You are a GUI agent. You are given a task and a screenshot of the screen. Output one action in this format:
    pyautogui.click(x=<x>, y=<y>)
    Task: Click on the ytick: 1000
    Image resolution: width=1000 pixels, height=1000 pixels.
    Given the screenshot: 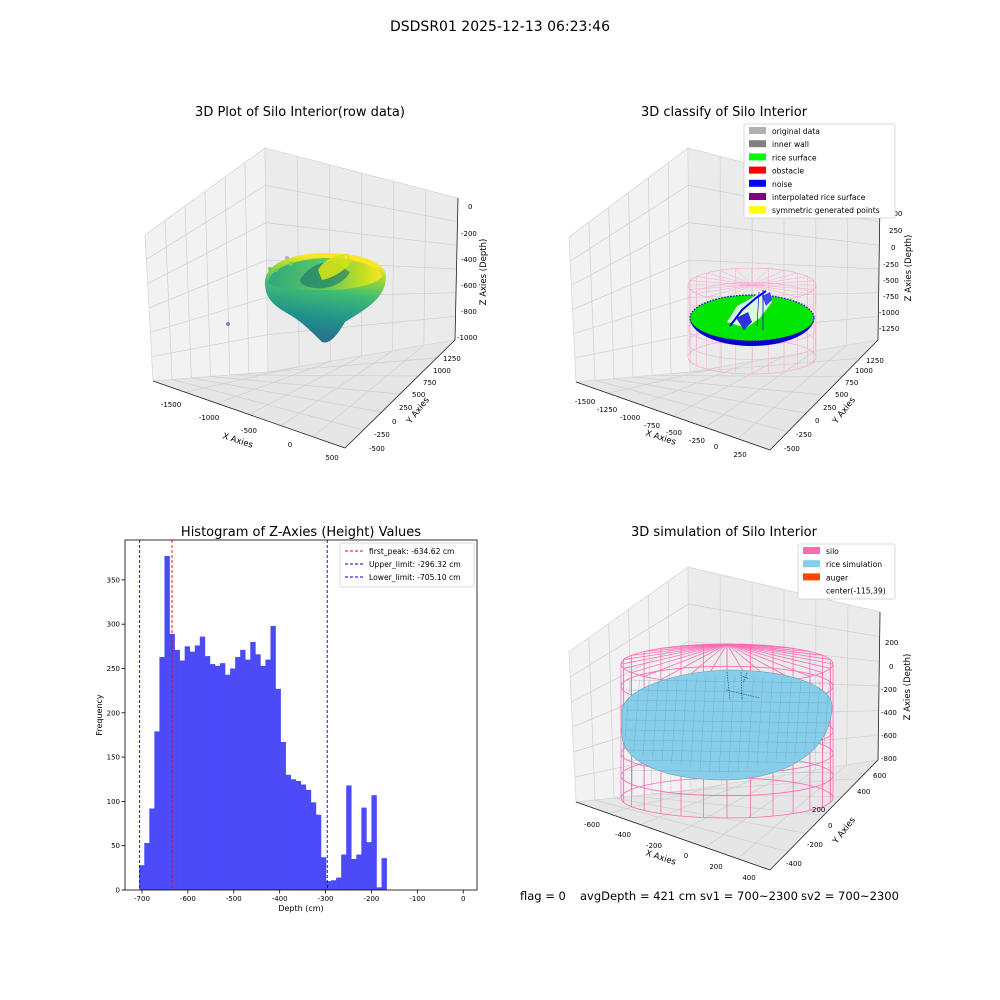 What is the action you would take?
    pyautogui.click(x=864, y=371)
    